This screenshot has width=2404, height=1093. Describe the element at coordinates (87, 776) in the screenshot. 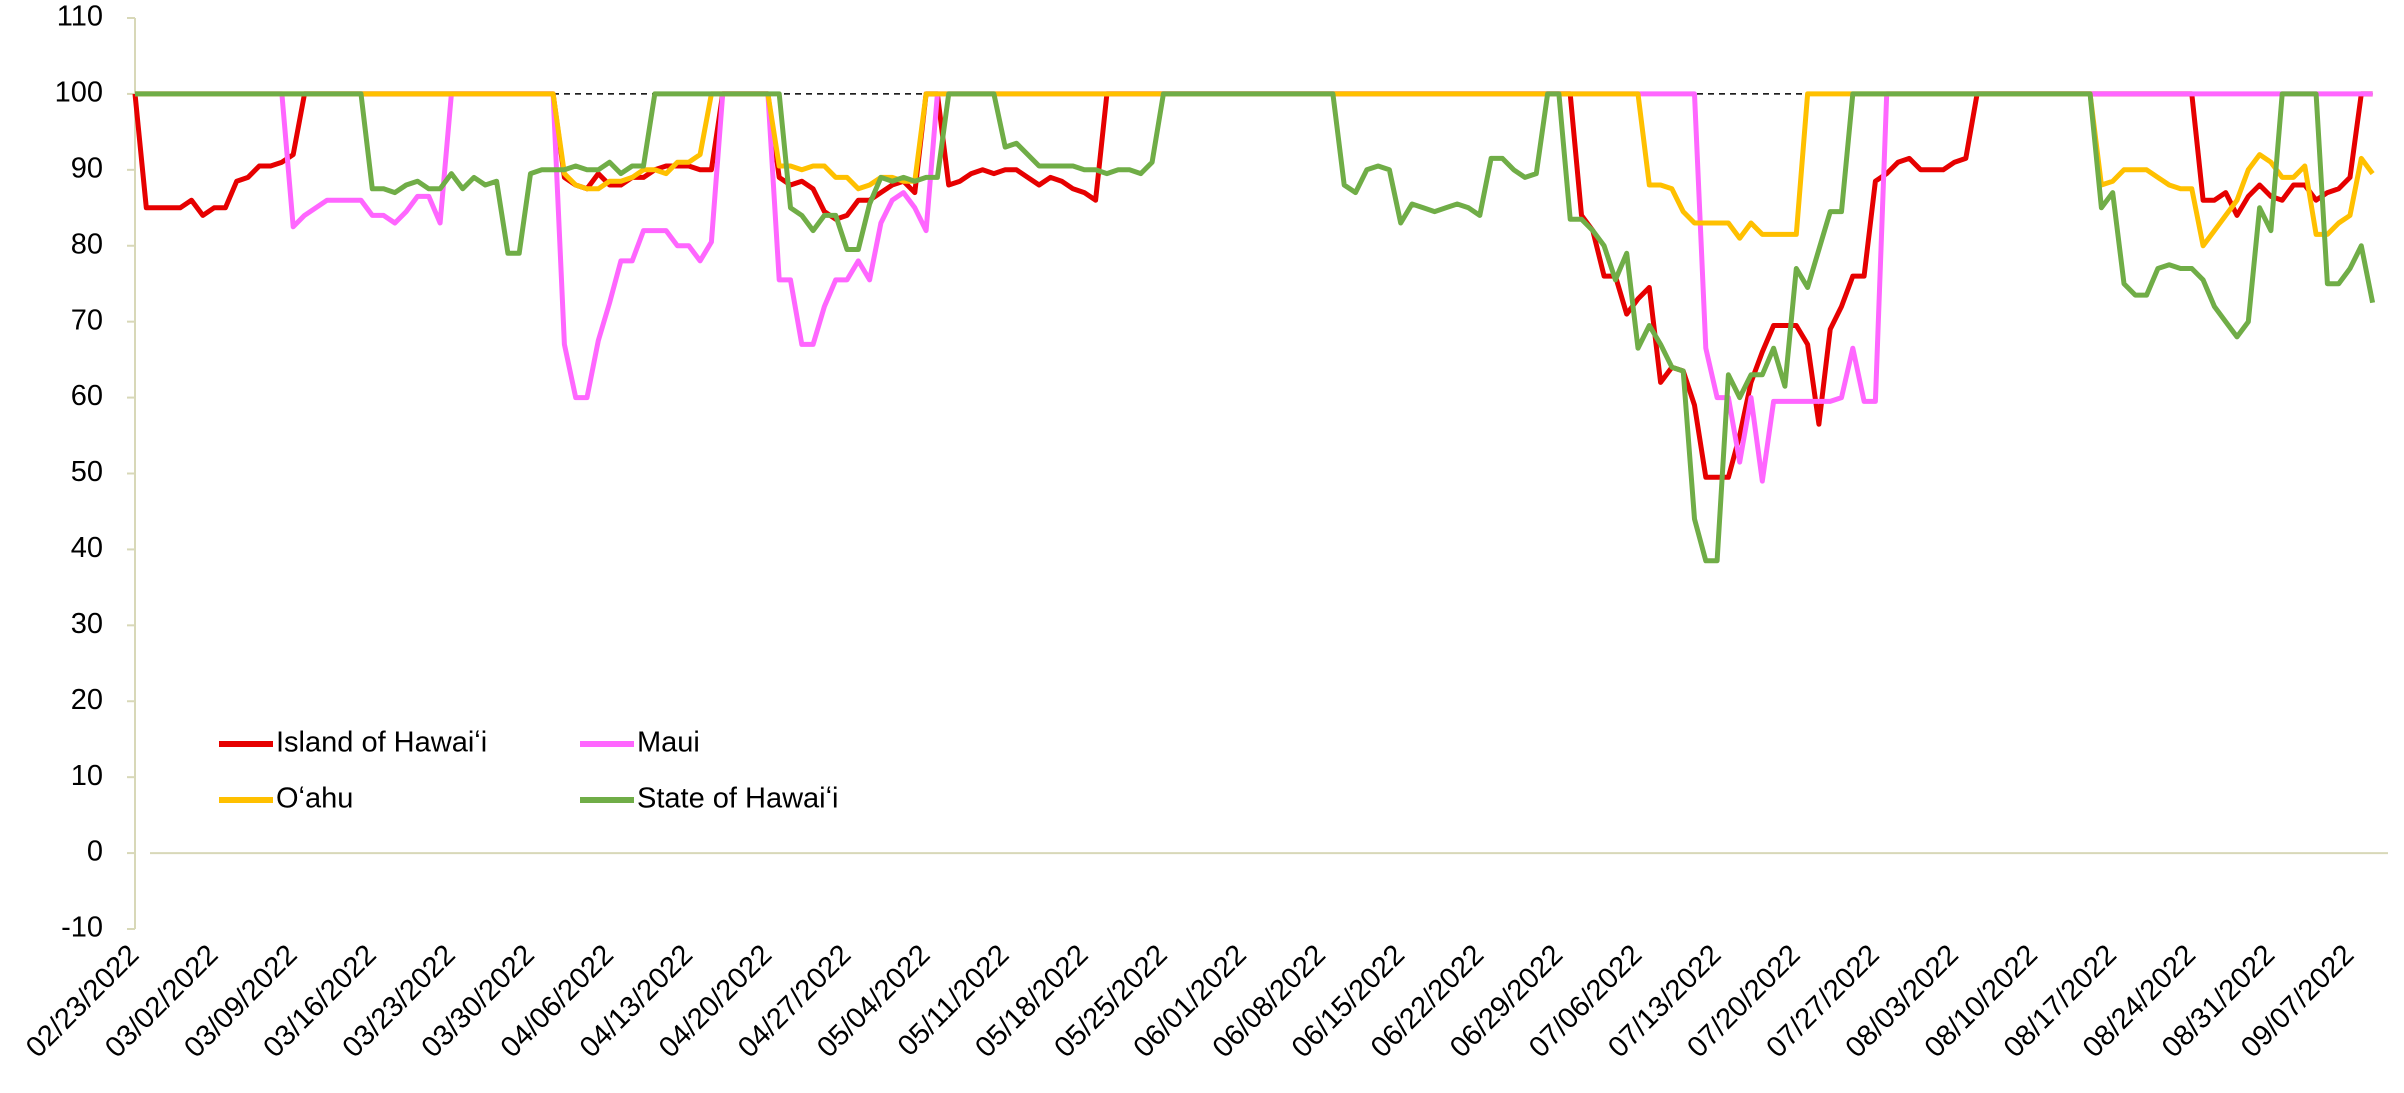

I see `y-tick-label: 10` at that location.